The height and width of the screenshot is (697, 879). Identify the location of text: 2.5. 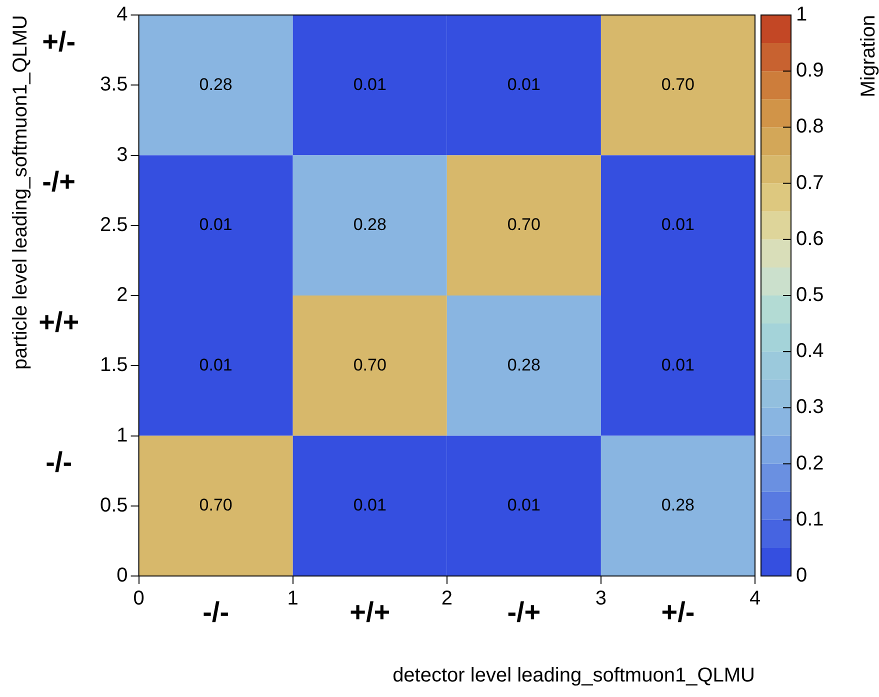
(114, 225).